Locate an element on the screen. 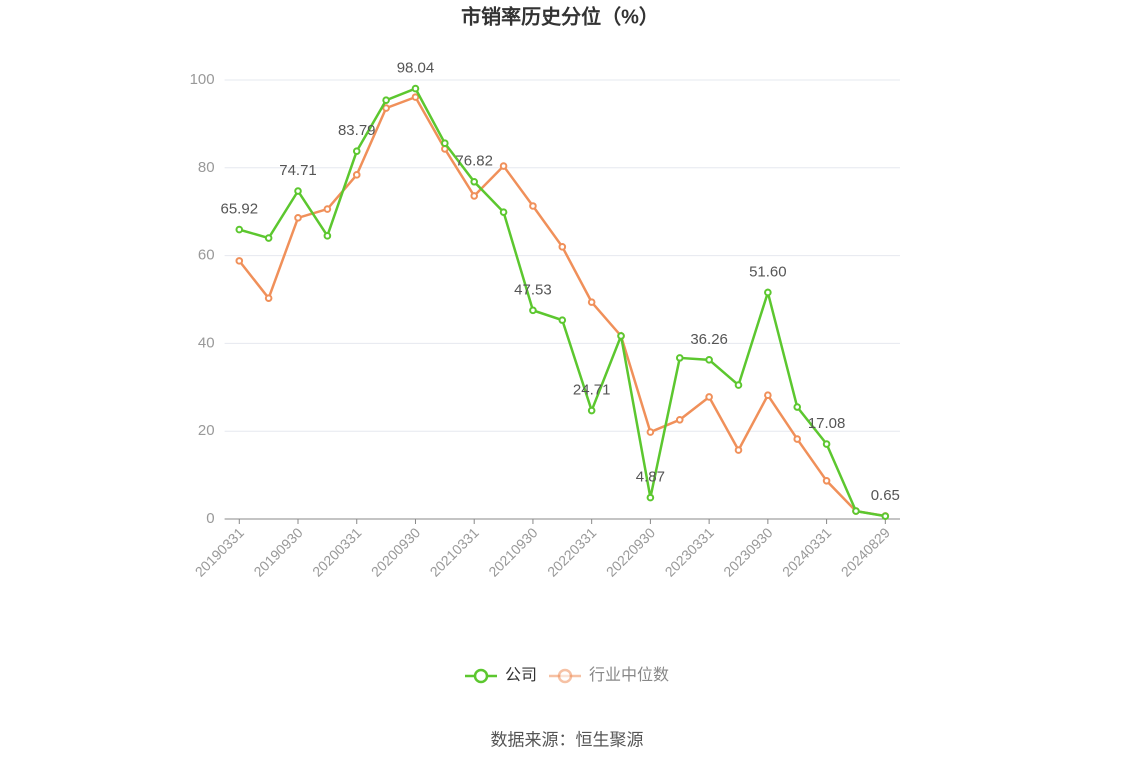 This screenshot has height=766, width=1134. data-label: 51.60 is located at coordinates (768, 271).